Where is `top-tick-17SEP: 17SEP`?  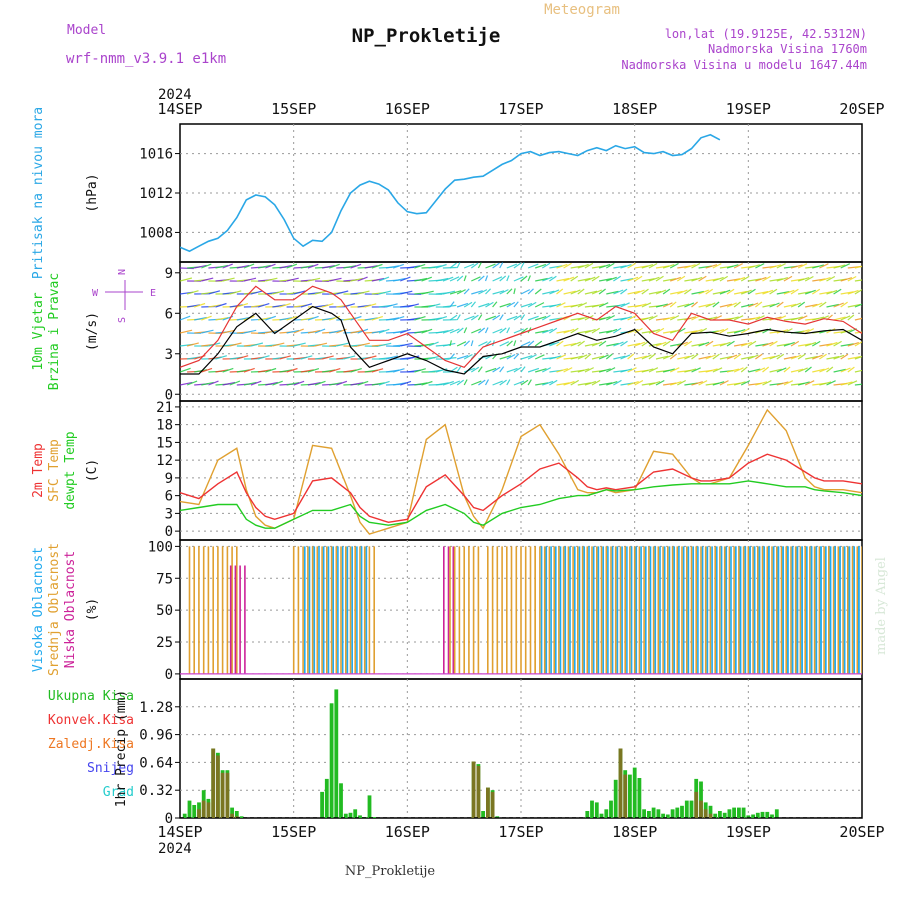
top-tick-17SEP: 17SEP is located at coordinates (520, 109).